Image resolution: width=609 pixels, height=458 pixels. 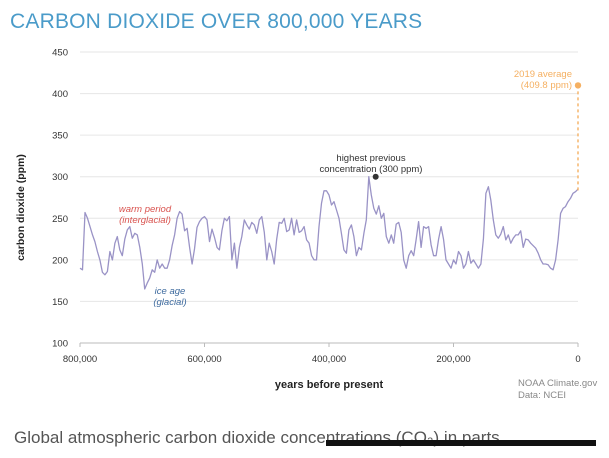 What do you see at coordinates (329, 359) in the screenshot?
I see `x-tick-label: 400,000` at bounding box center [329, 359].